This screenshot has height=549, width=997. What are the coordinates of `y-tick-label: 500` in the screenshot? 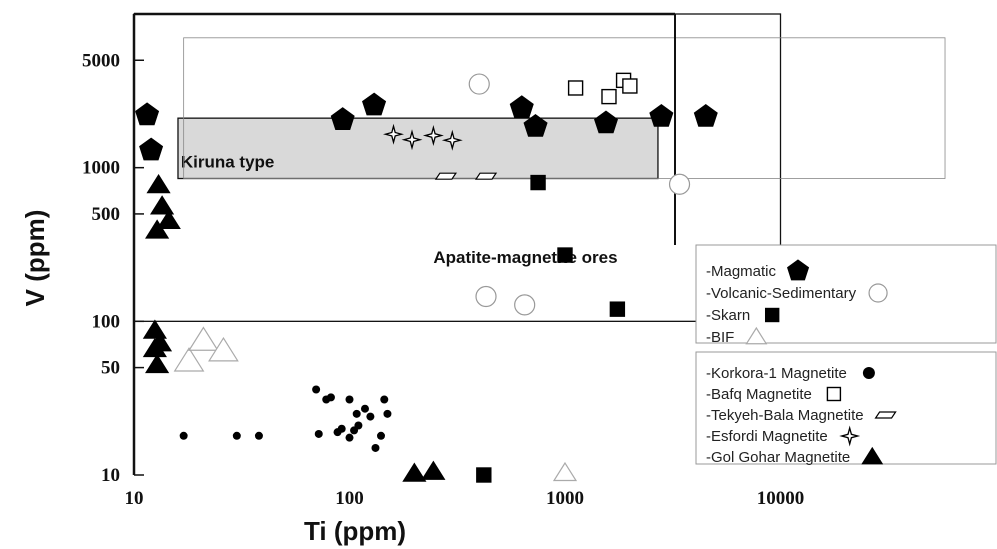 It's located at (106, 214).